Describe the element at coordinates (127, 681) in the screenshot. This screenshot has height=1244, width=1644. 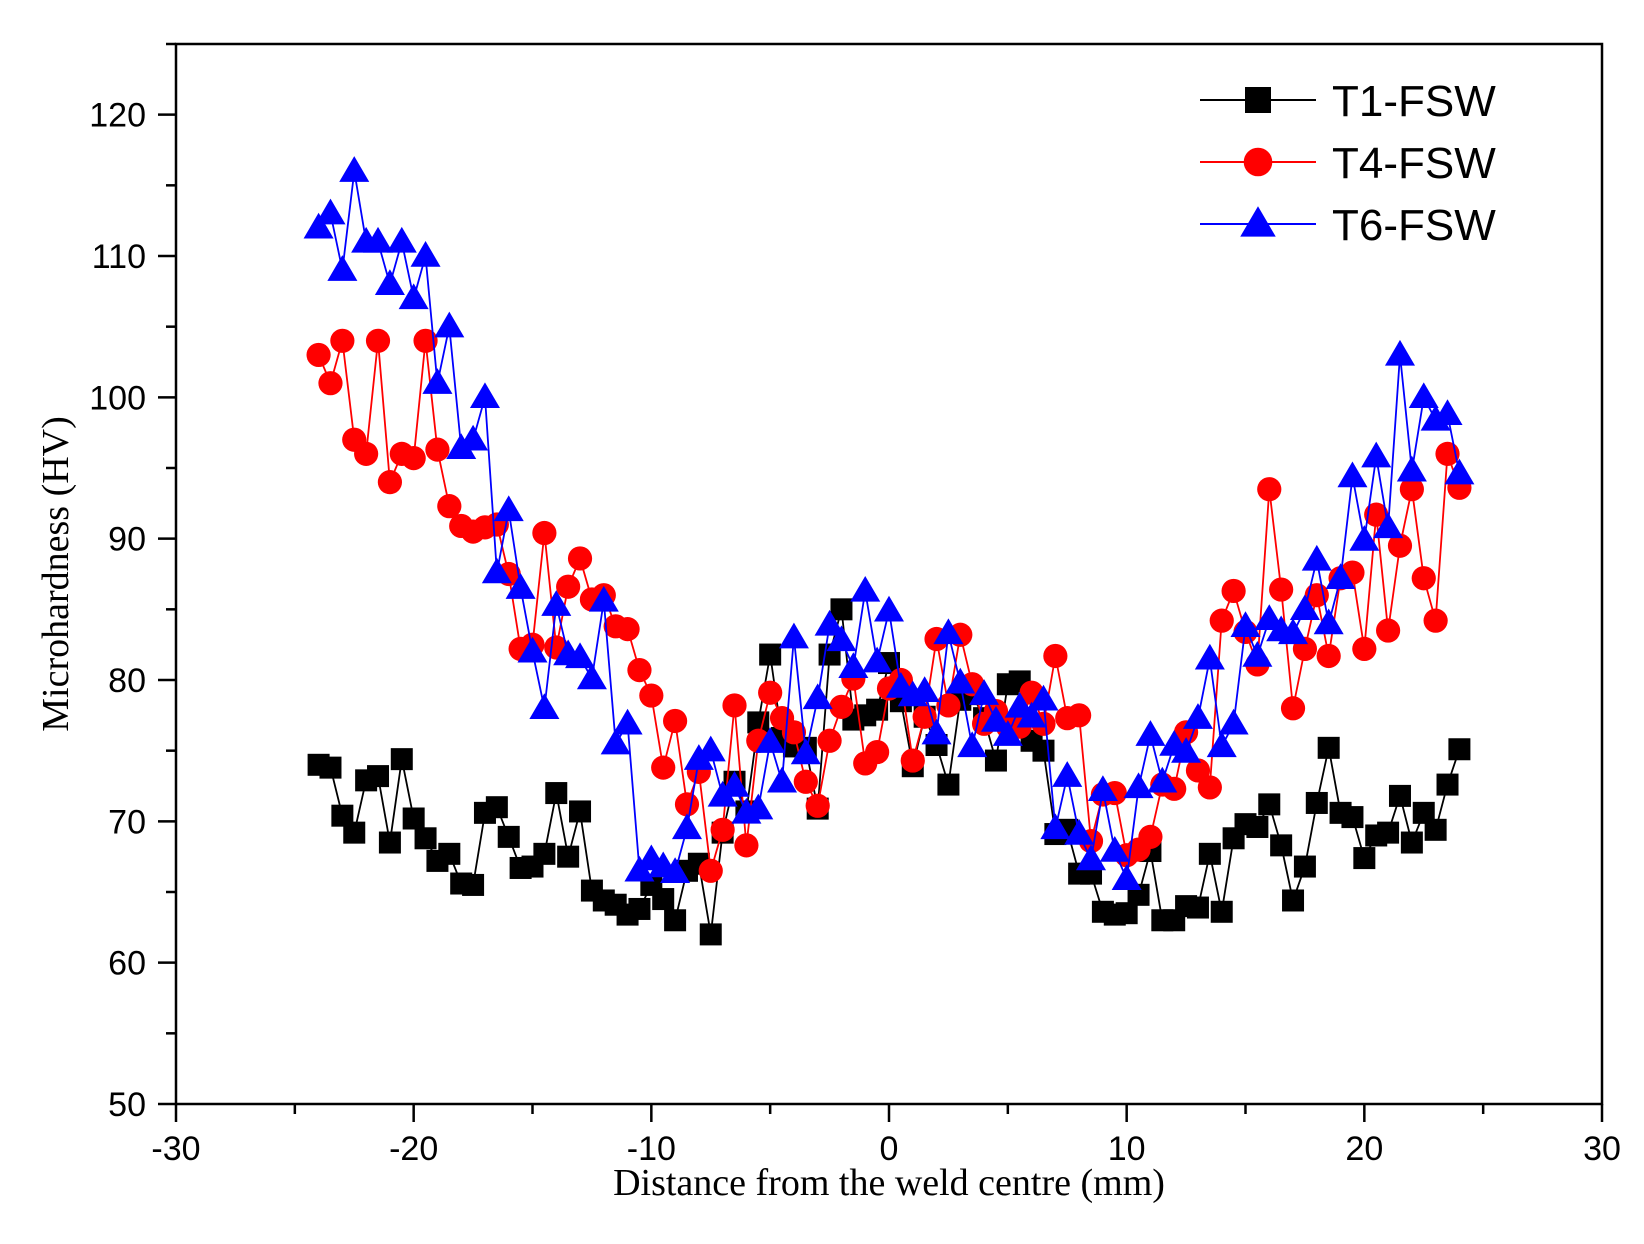
I see `y-tick-label: 80` at that location.